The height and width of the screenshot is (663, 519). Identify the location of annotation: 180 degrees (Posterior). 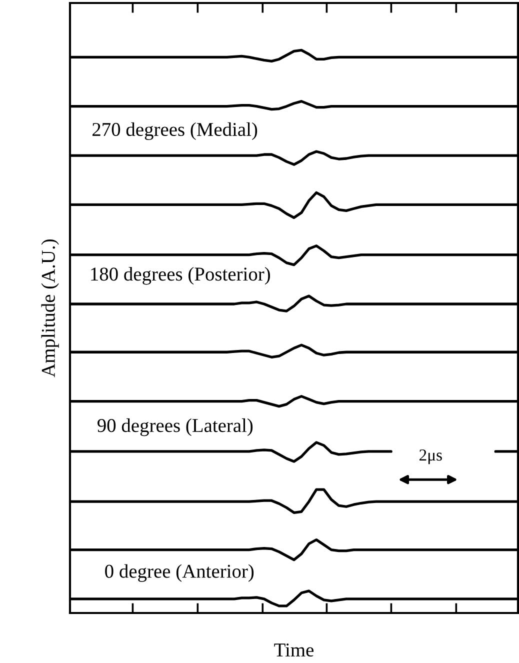
(180, 276).